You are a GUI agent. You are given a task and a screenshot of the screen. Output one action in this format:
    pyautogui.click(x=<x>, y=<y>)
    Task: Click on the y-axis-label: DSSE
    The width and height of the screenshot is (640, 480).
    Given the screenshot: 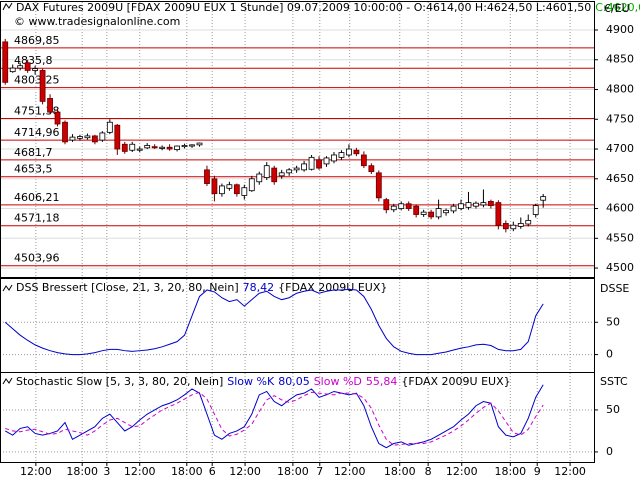 What is the action you would take?
    pyautogui.click(x=614, y=288)
    